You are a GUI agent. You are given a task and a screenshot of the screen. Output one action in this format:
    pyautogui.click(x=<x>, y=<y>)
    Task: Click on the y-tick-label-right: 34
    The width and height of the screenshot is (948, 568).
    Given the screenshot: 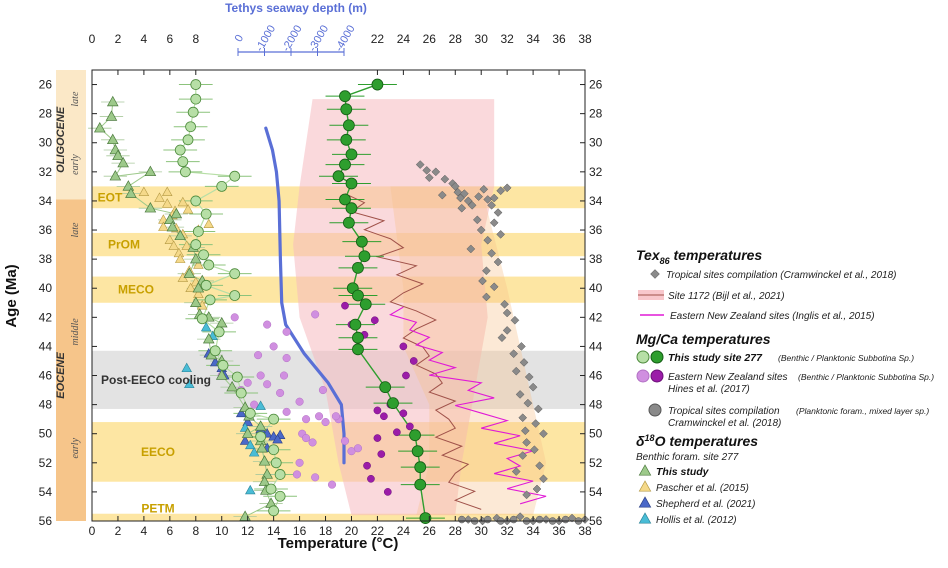 What is the action you would take?
    pyautogui.click(x=596, y=201)
    